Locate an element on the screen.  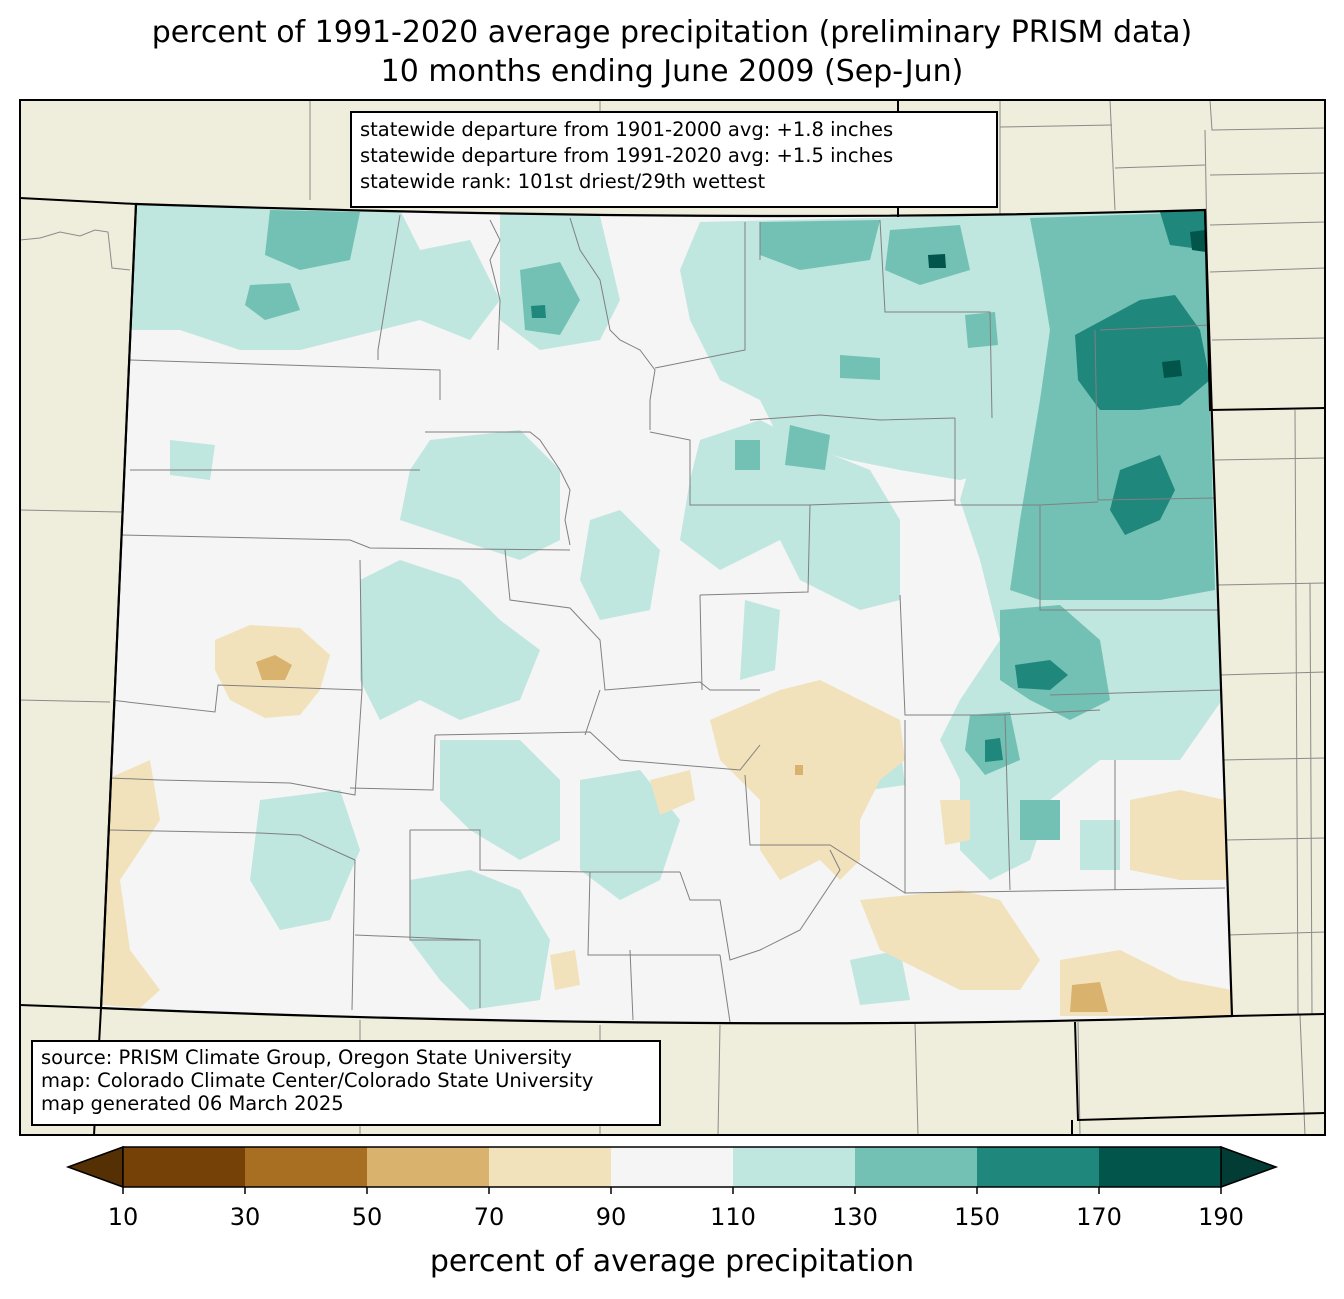
colorbar-under-arrow is located at coordinates (94, 1167).